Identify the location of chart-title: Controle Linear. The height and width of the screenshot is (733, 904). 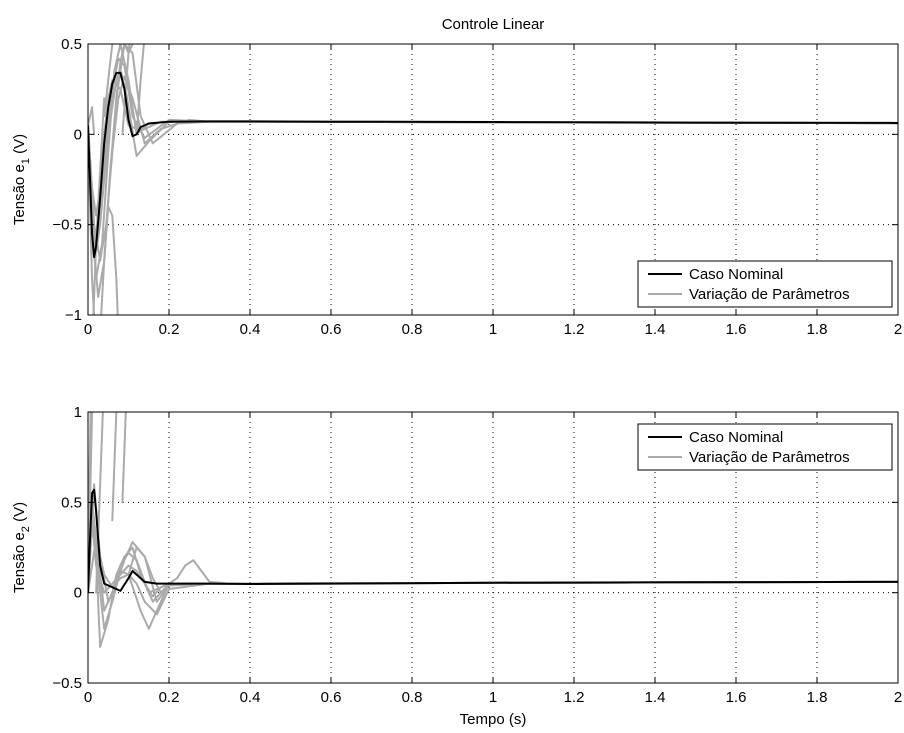
(493, 24).